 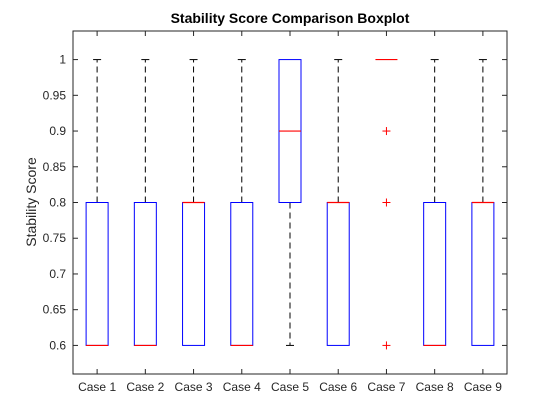 What do you see at coordinates (55, 238) in the screenshot?
I see `y-tick-label: 0.75` at bounding box center [55, 238].